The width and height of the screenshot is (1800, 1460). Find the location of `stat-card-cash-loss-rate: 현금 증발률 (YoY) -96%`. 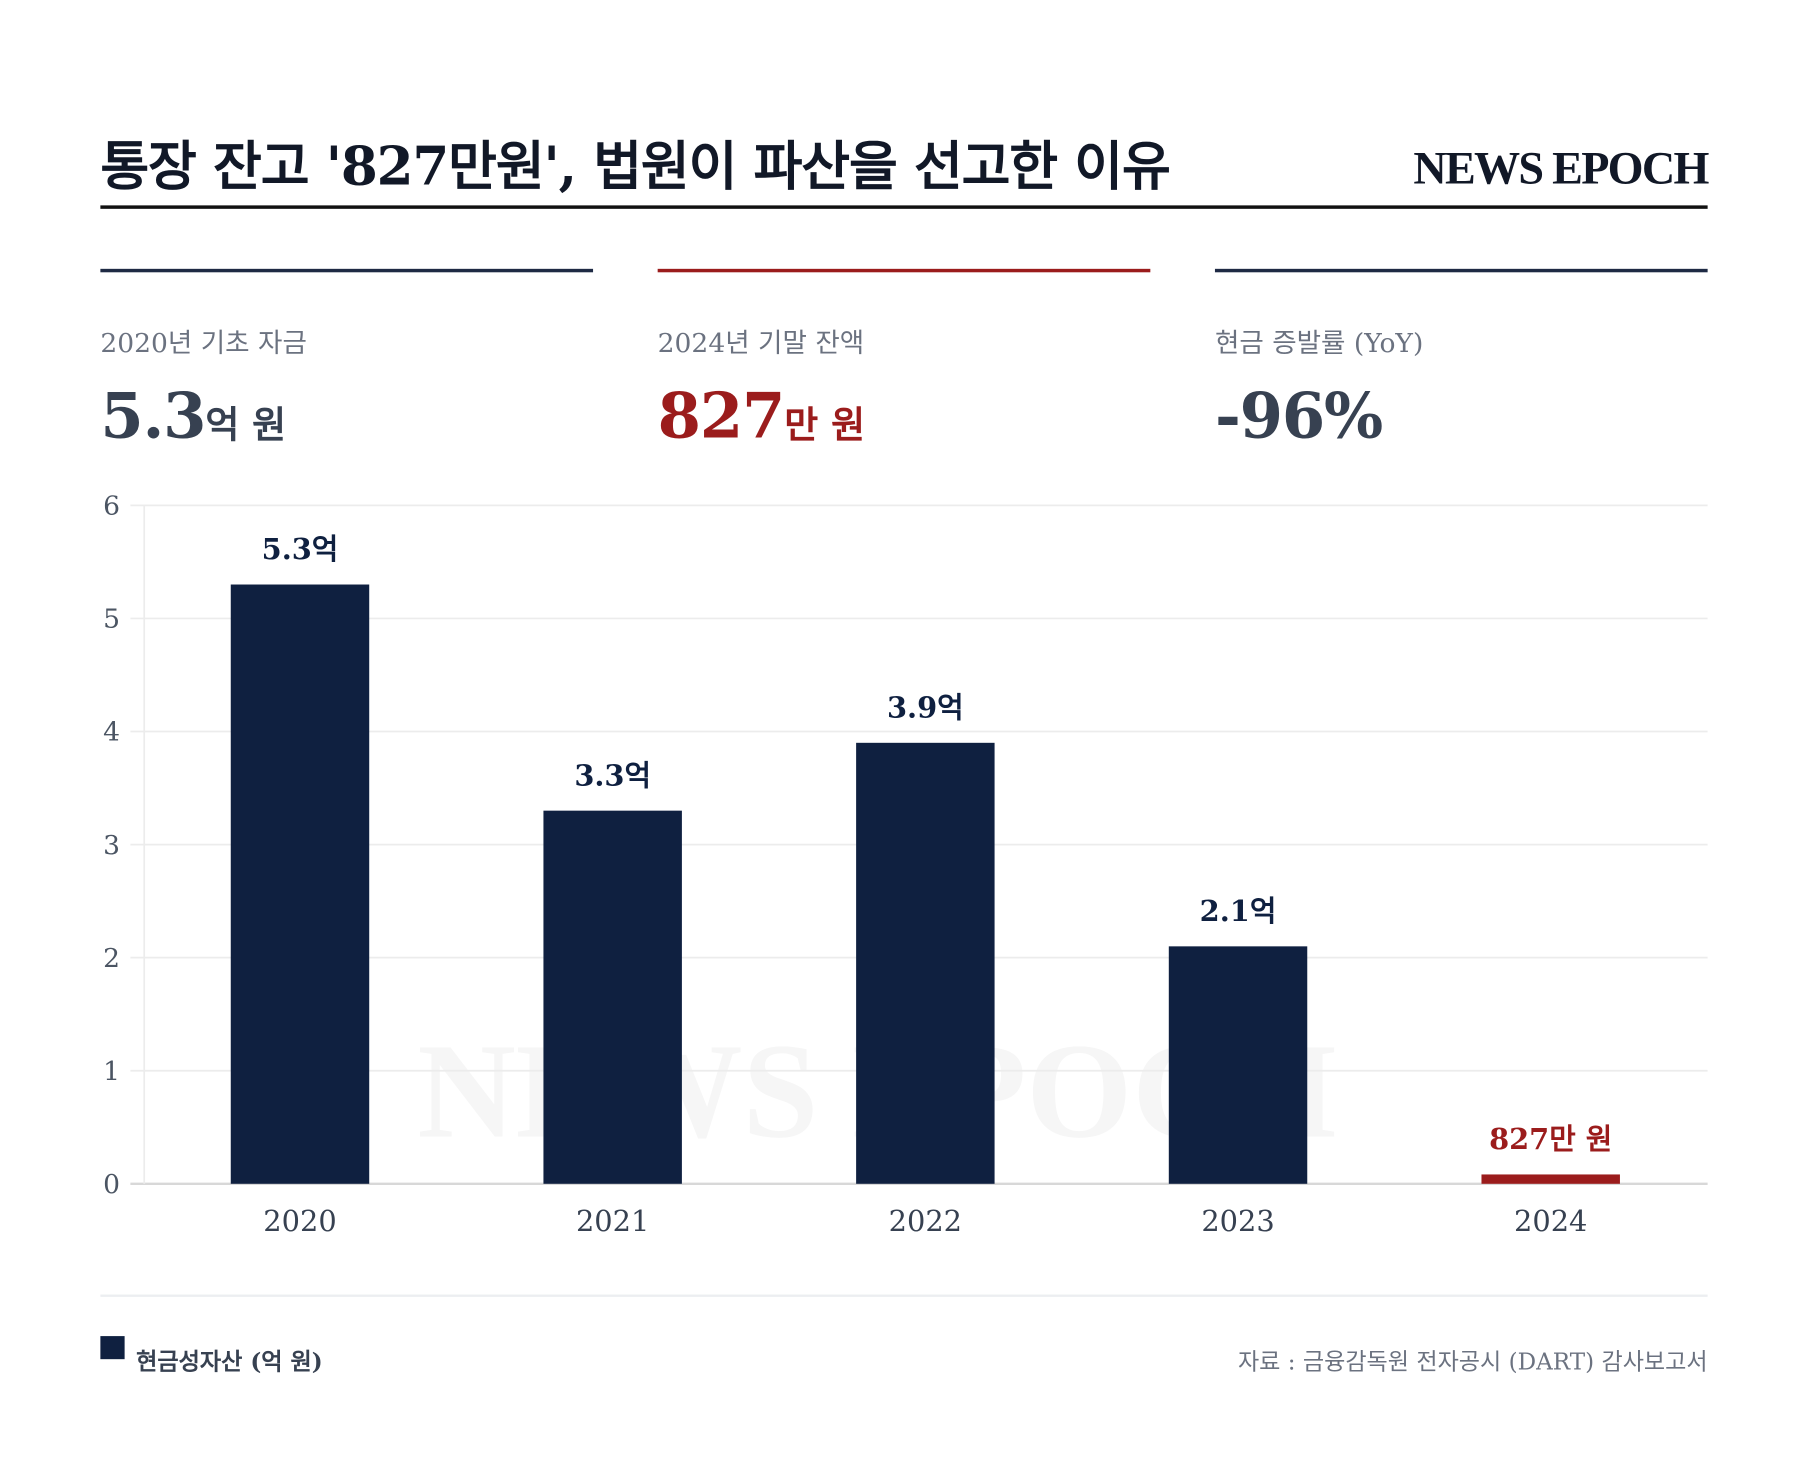

stat-card-cash-loss-rate: 현금 증발률 (YoY) -96% is located at coordinates (1461, 360).